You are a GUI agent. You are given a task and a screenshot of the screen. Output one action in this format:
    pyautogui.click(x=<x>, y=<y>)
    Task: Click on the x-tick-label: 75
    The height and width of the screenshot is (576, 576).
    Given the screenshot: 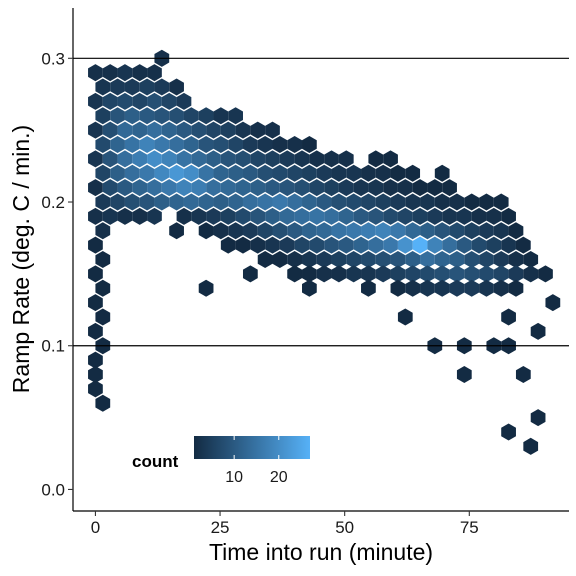 What is the action you would take?
    pyautogui.click(x=469, y=527)
    